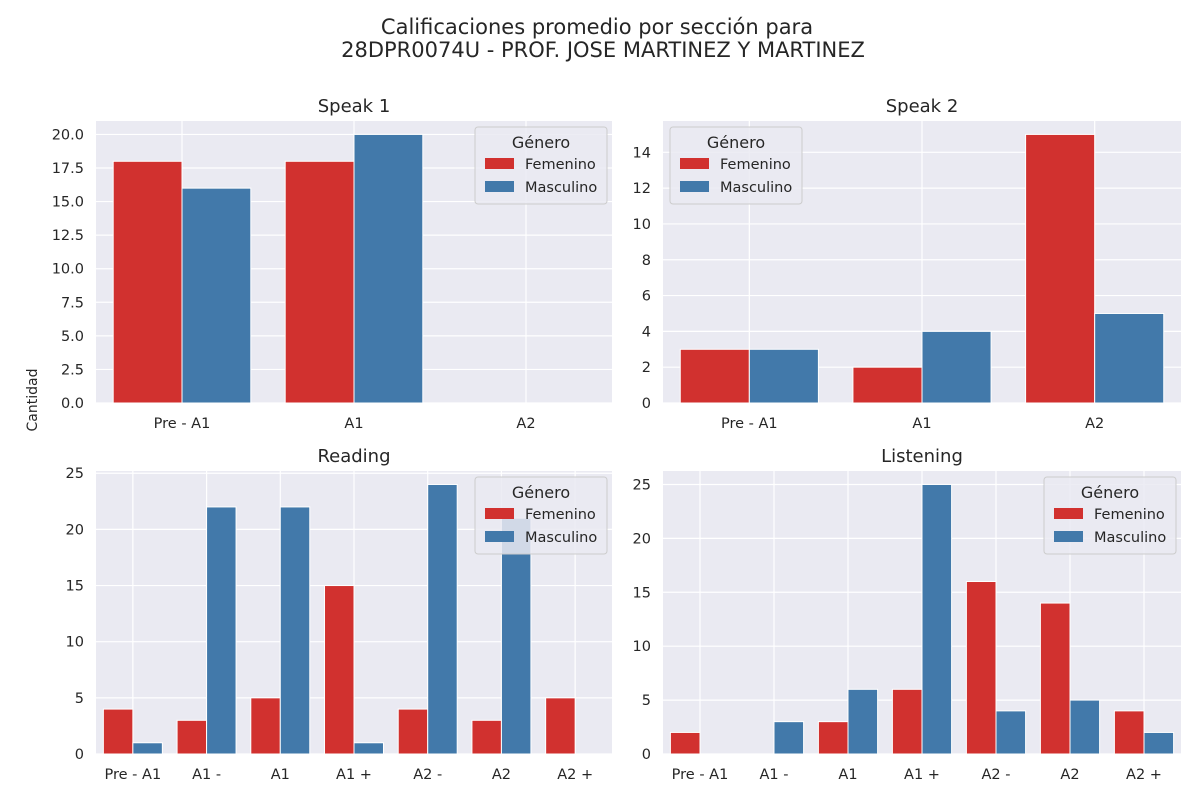 The height and width of the screenshot is (800, 1200). Describe the element at coordinates (597, 27) in the screenshot. I see `figure-title-line-1: Calificaciones promedio por sección para` at that location.